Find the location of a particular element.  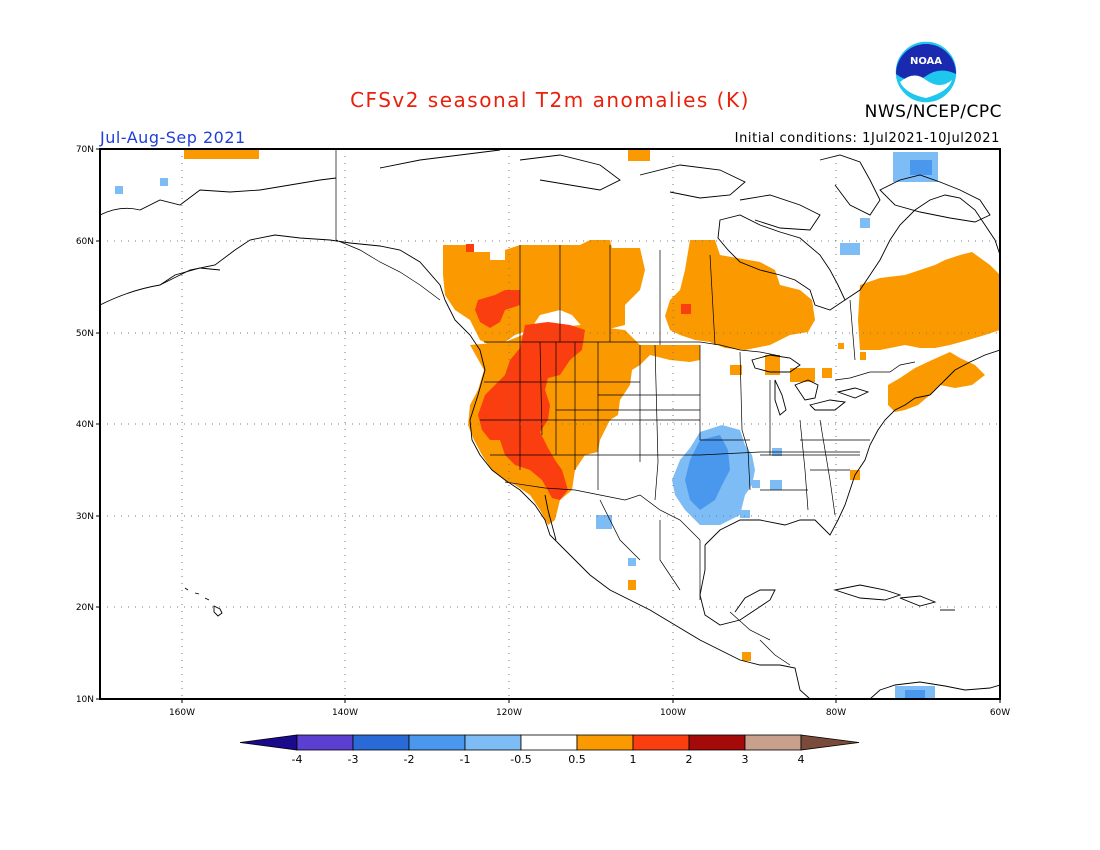

lon-label: 100W is located at coordinates (673, 713).